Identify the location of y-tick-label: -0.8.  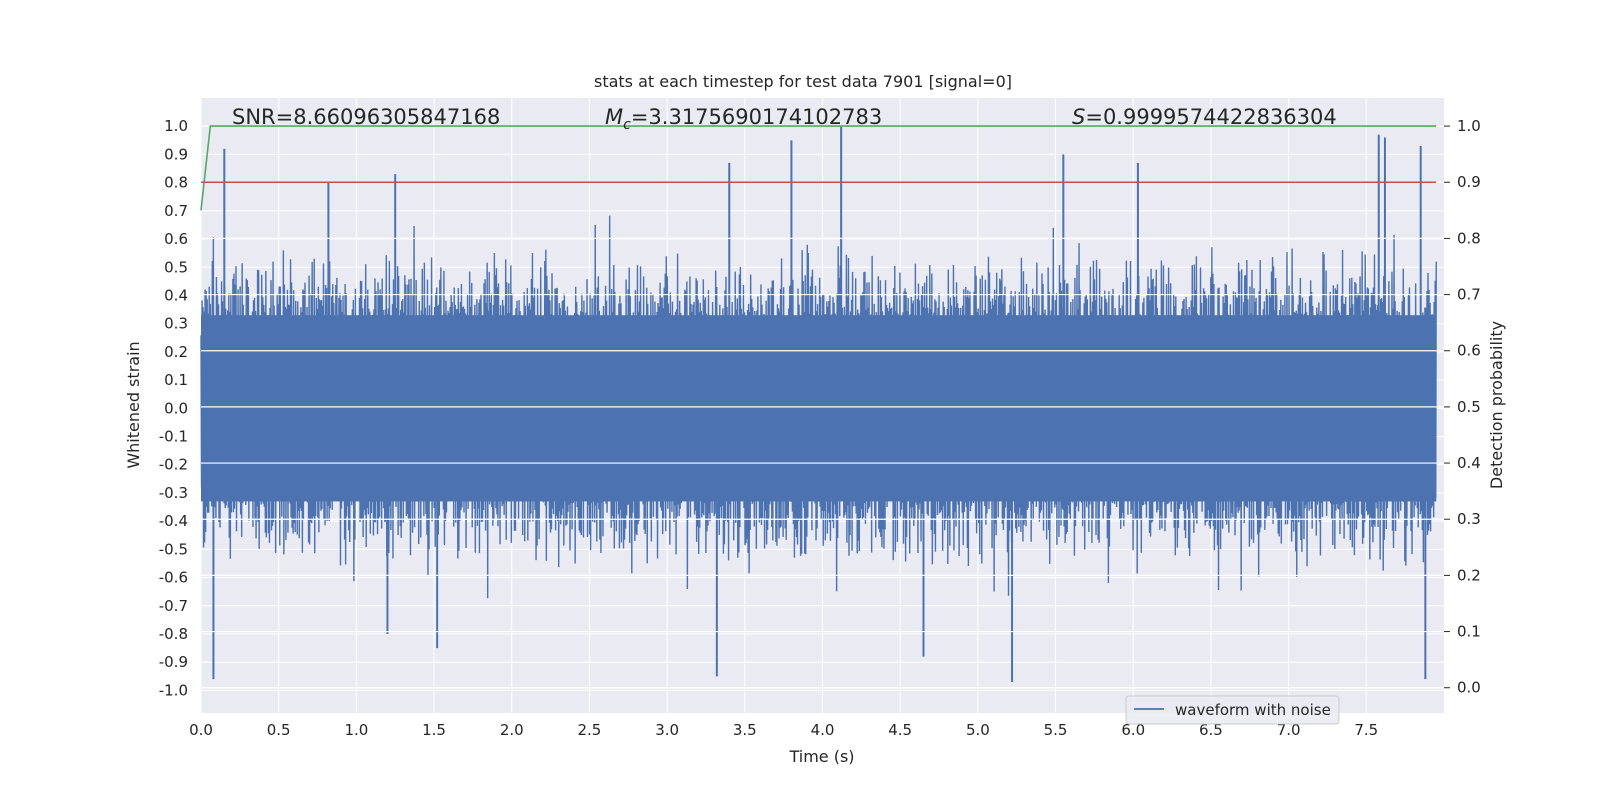
(173, 634).